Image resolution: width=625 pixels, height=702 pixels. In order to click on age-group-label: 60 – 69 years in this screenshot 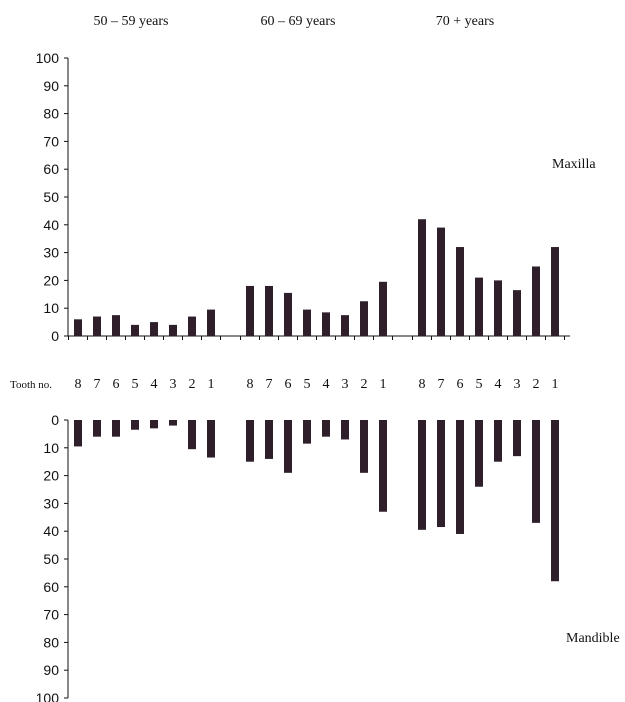, I will do `click(297, 21)`.